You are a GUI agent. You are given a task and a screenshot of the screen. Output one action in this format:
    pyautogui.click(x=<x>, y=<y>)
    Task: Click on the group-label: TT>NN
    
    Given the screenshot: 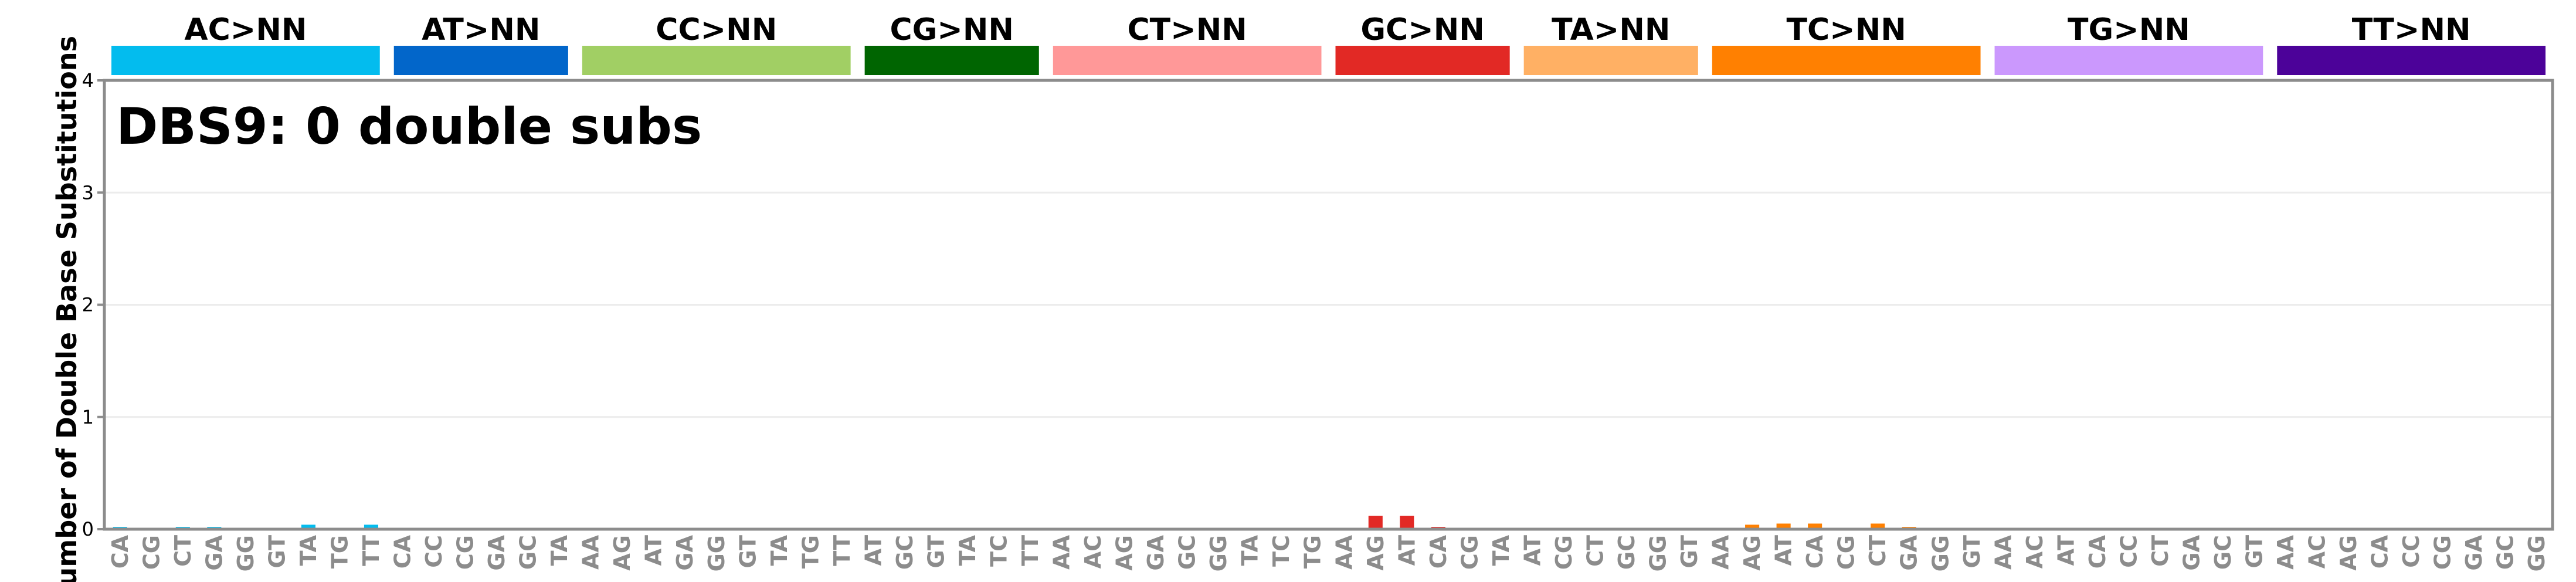 What is the action you would take?
    pyautogui.click(x=2411, y=30)
    